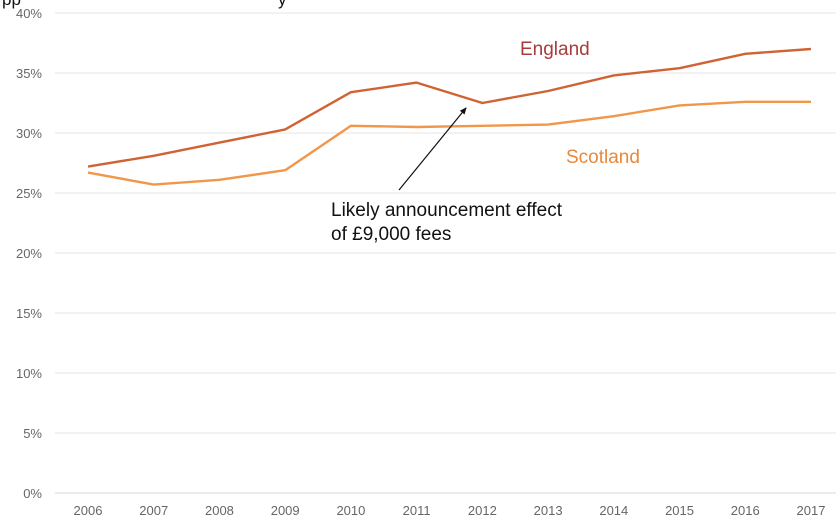  What do you see at coordinates (482, 510) in the screenshot?
I see `x-tick-label: 2012` at bounding box center [482, 510].